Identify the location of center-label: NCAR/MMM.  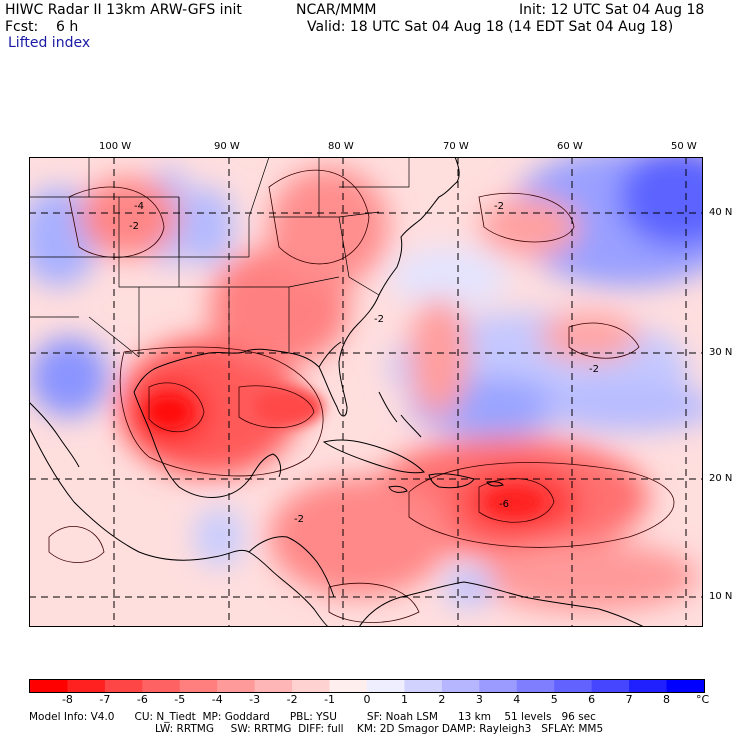
(336, 10).